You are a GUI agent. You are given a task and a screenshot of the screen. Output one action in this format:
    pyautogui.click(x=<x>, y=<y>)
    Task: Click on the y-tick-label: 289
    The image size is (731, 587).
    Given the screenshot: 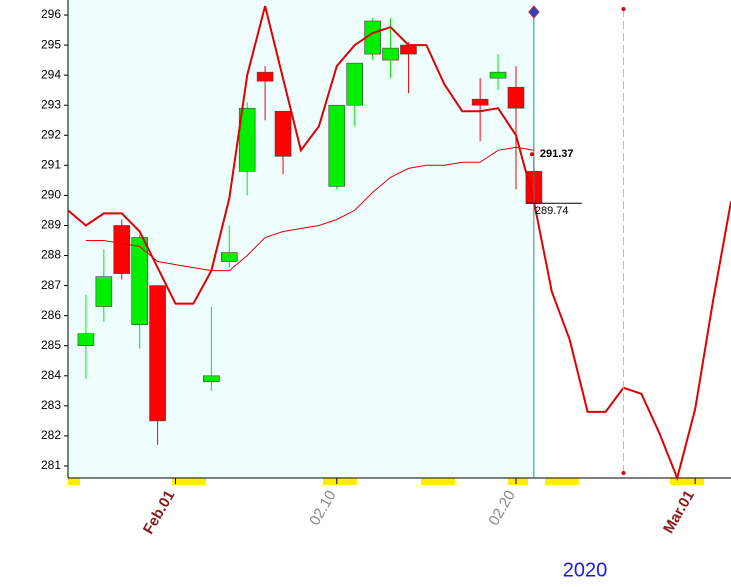 What is the action you would take?
    pyautogui.click(x=51, y=225)
    